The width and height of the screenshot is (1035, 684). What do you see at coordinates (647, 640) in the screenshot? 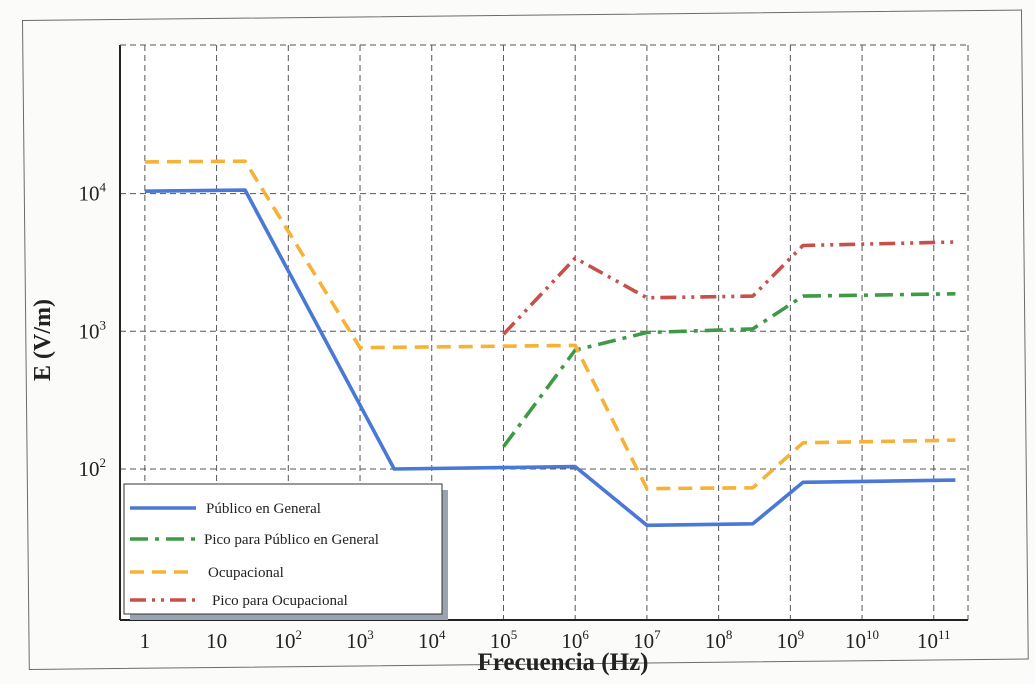
I see `x-tick-label: 10⁷` at bounding box center [647, 640].